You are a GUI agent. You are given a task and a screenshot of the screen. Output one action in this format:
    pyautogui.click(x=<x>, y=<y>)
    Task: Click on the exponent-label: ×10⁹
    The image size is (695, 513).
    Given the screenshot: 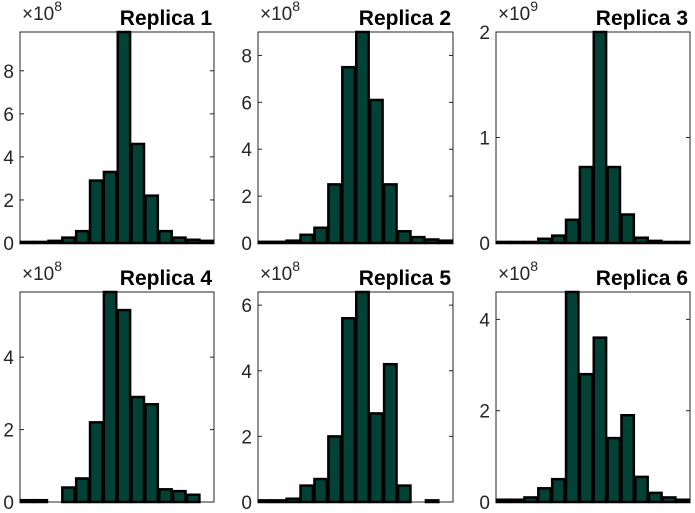 What is the action you would take?
    pyautogui.click(x=518, y=12)
    